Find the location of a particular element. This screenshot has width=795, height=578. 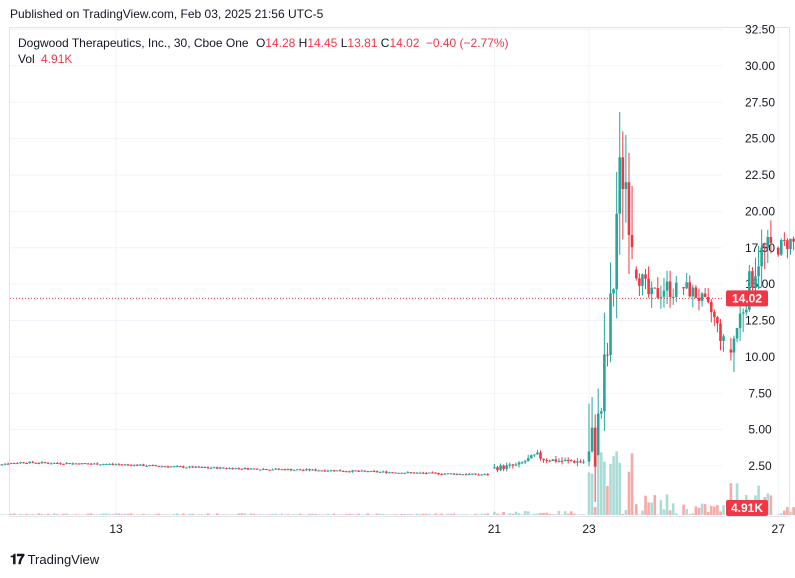

legend-change: −0.40 (−2.77%) is located at coordinates (467, 43).